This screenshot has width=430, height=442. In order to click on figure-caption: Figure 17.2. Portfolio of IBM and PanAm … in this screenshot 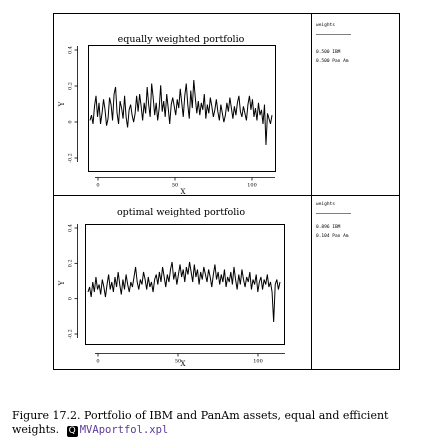, I will do `click(218, 423)`.